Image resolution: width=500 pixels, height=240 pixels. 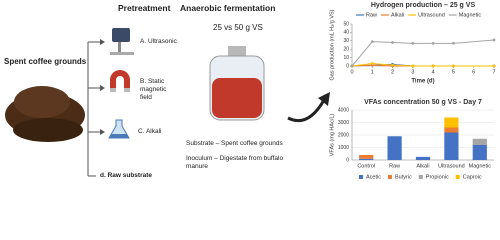 What do you see at coordinates (480, 166) in the screenshot?
I see `x-tick-label: Magnetic` at bounding box center [480, 166].